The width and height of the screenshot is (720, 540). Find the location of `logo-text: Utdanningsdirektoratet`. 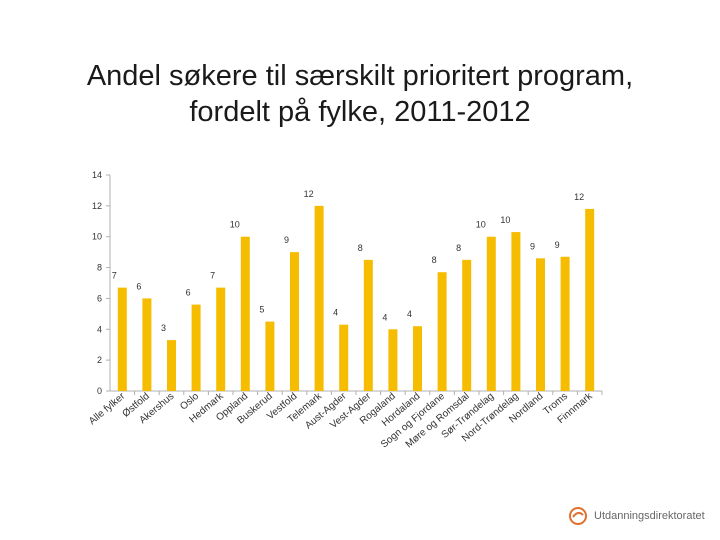

logo-text: Utdanningsdirektoratet is located at coordinates (649, 516).